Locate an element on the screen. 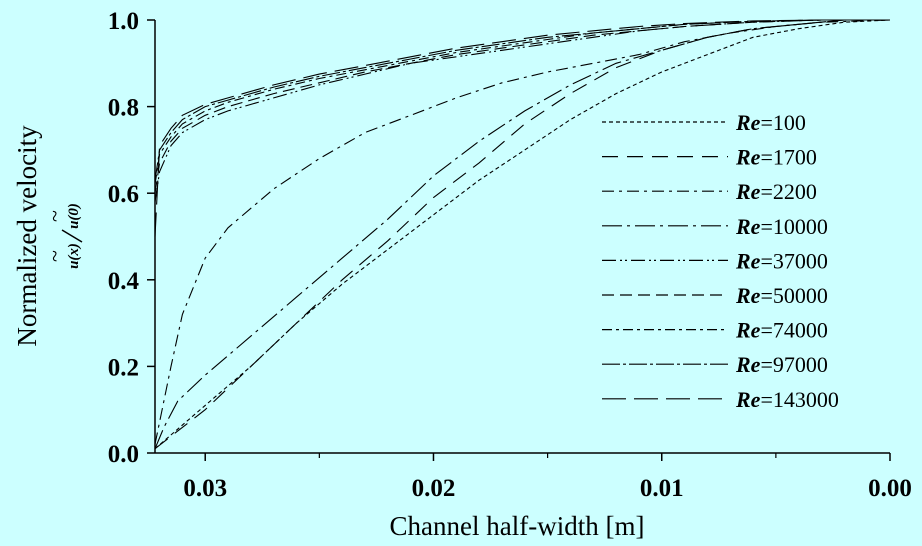 This screenshot has height=546, width=922. x-axis-title: Channel half-width [m] is located at coordinates (517, 526).